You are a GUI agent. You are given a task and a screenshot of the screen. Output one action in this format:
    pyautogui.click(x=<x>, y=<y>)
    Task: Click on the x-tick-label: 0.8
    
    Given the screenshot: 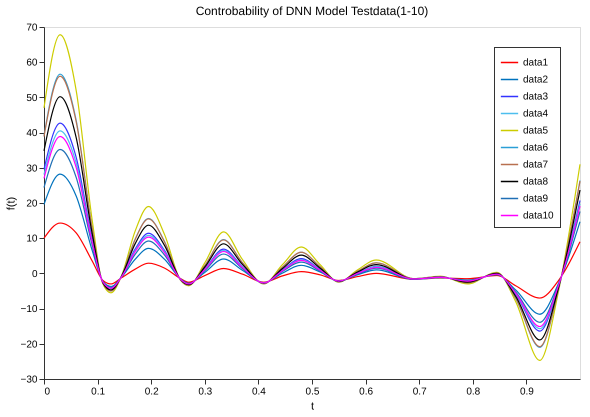 What is the action you would take?
    pyautogui.click(x=473, y=392)
    